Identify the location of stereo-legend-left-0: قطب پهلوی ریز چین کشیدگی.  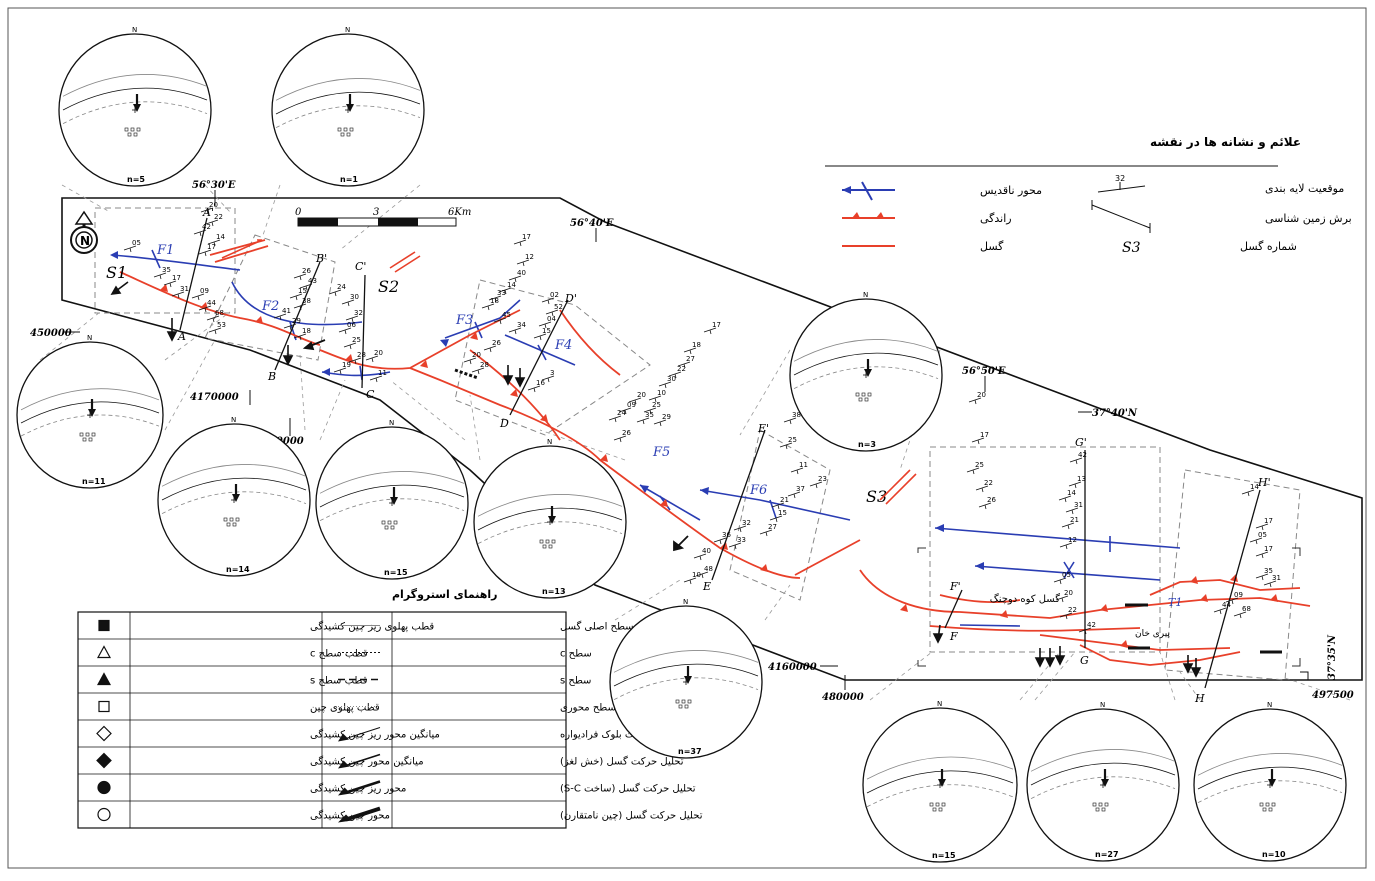
(372, 627).